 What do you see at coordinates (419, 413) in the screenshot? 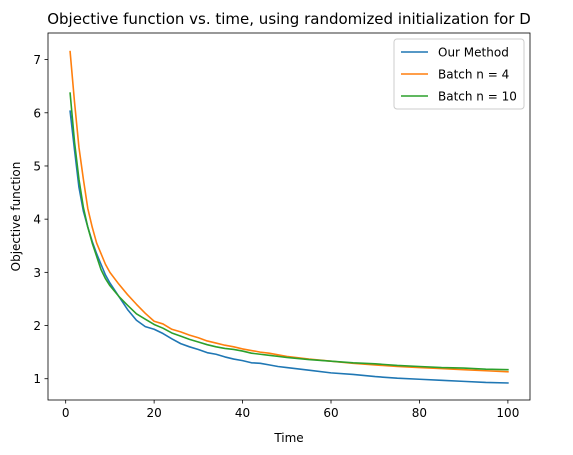
I see `x-tick-label: 80` at bounding box center [419, 413].